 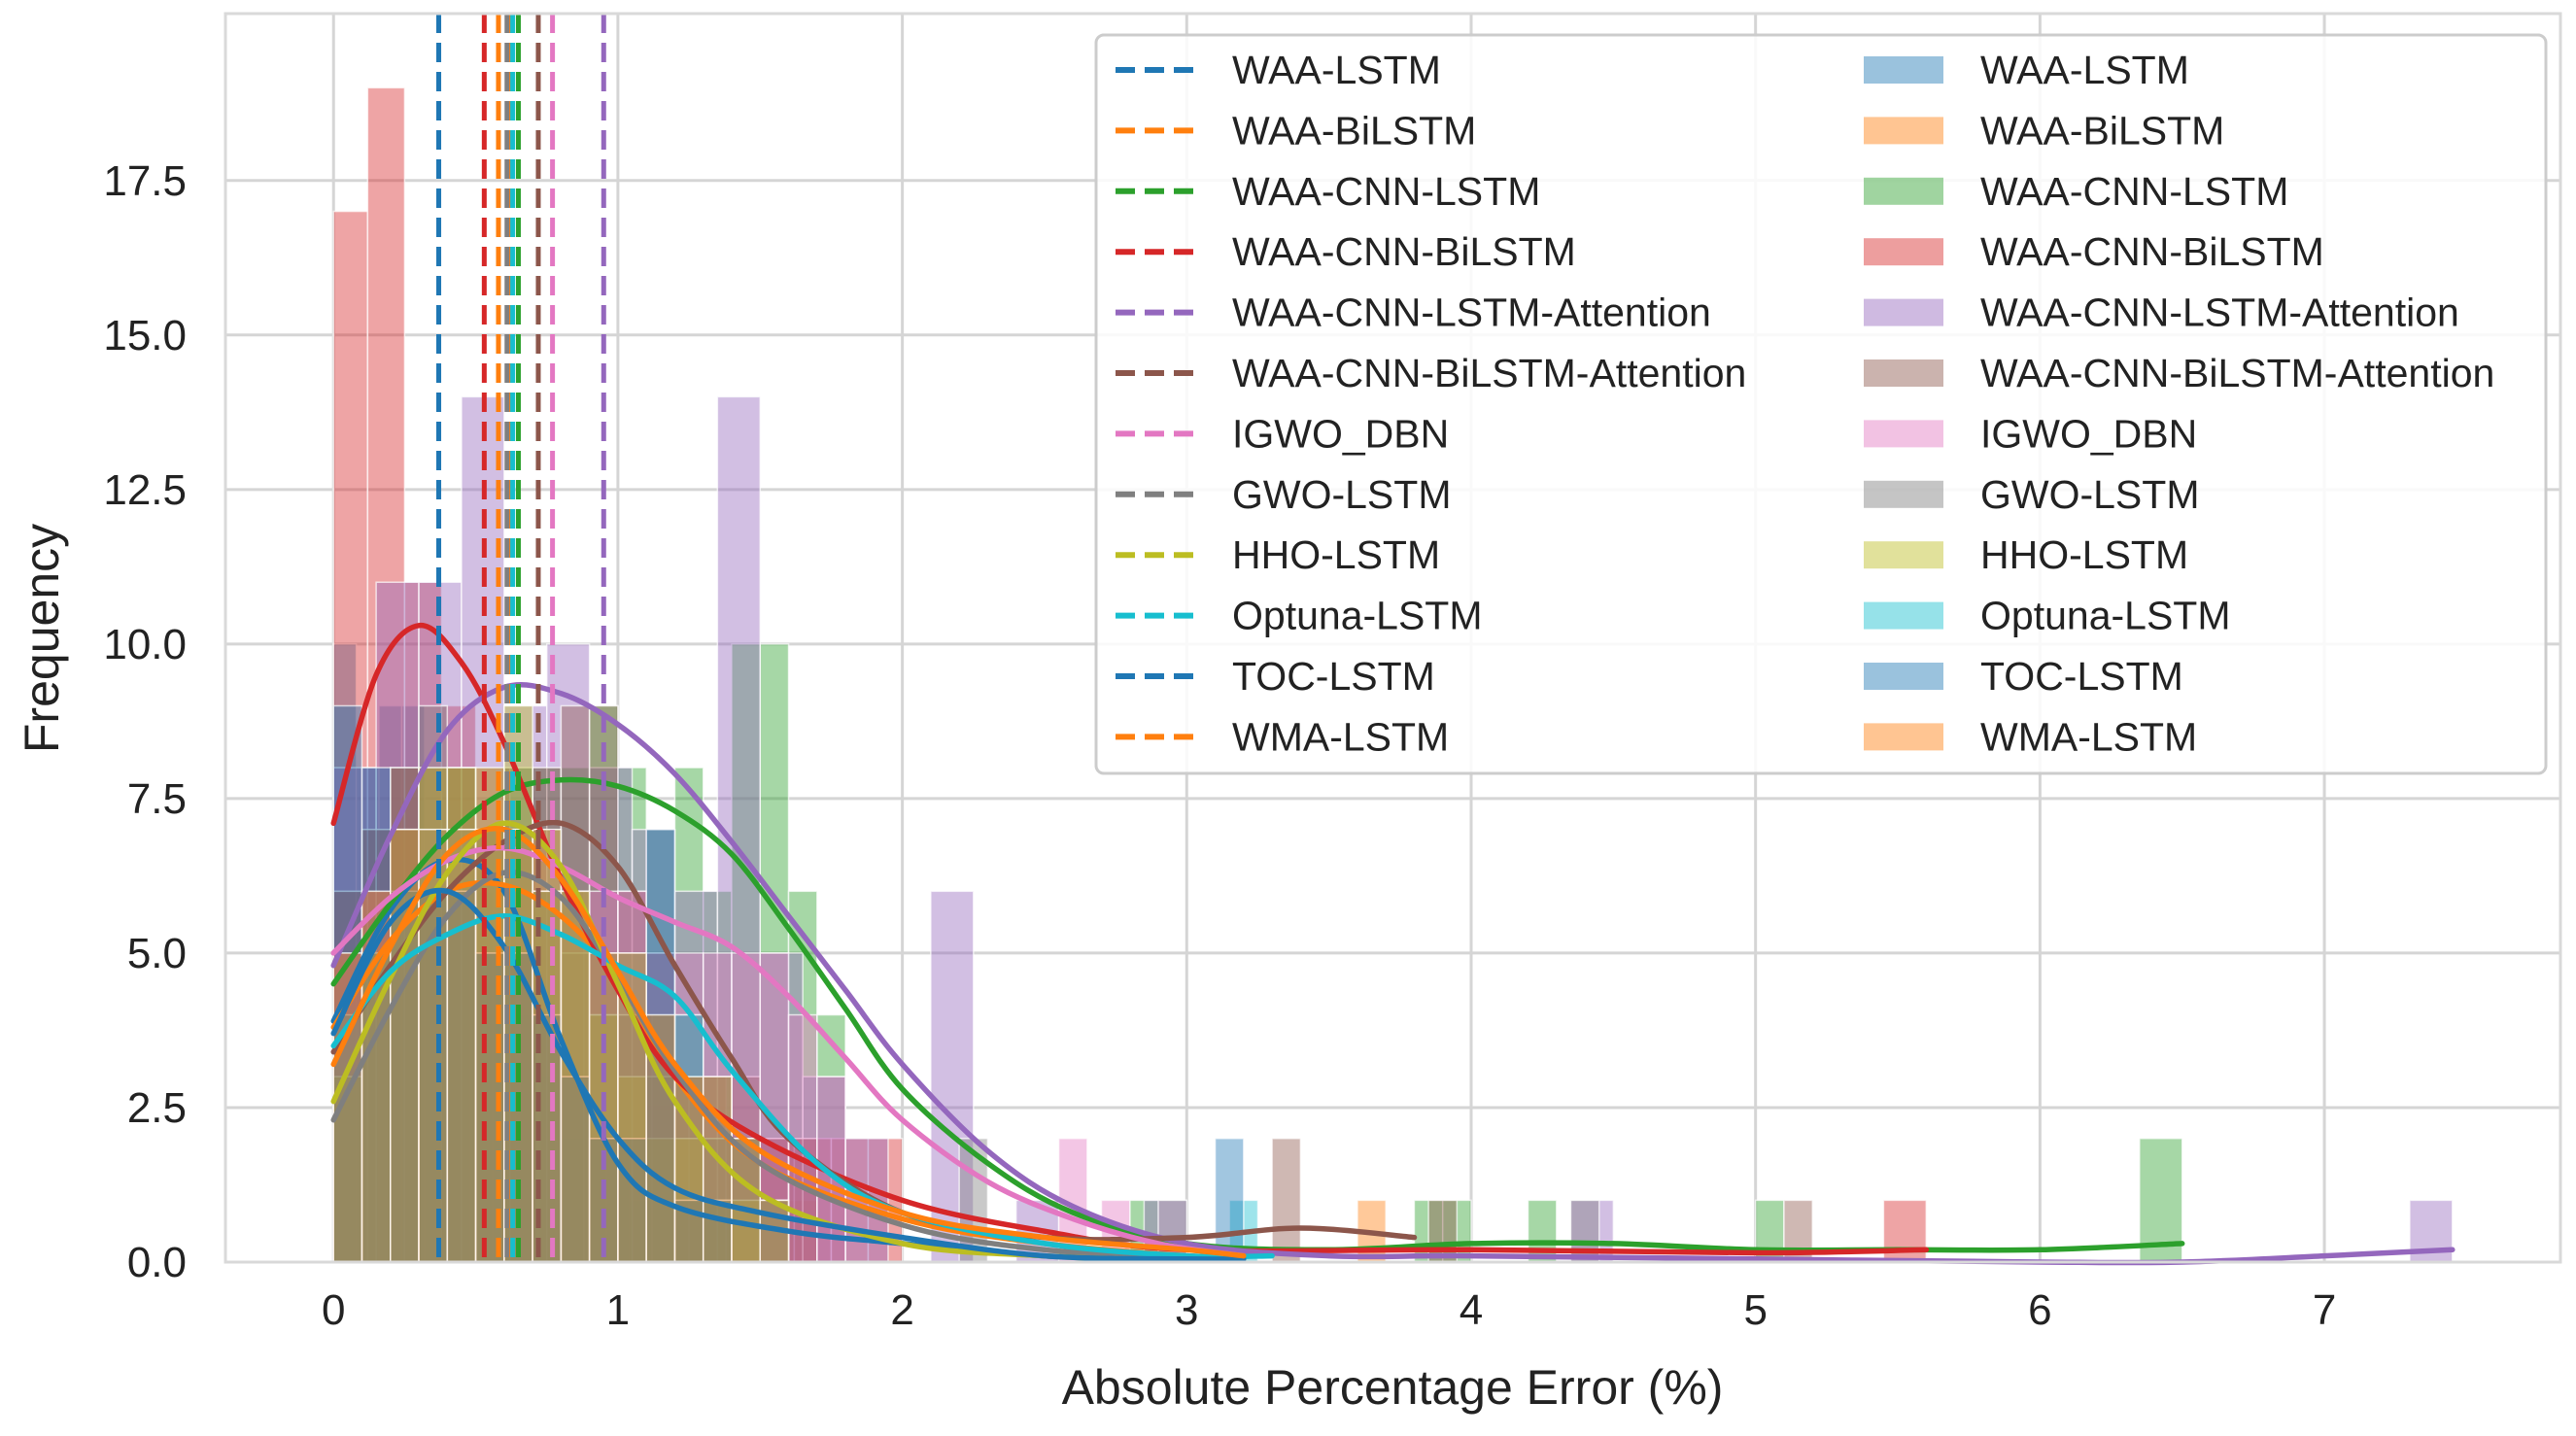 I want to click on legend-item-line-waa-bilstm: WAA-BiLSTM, so click(x=1296, y=130).